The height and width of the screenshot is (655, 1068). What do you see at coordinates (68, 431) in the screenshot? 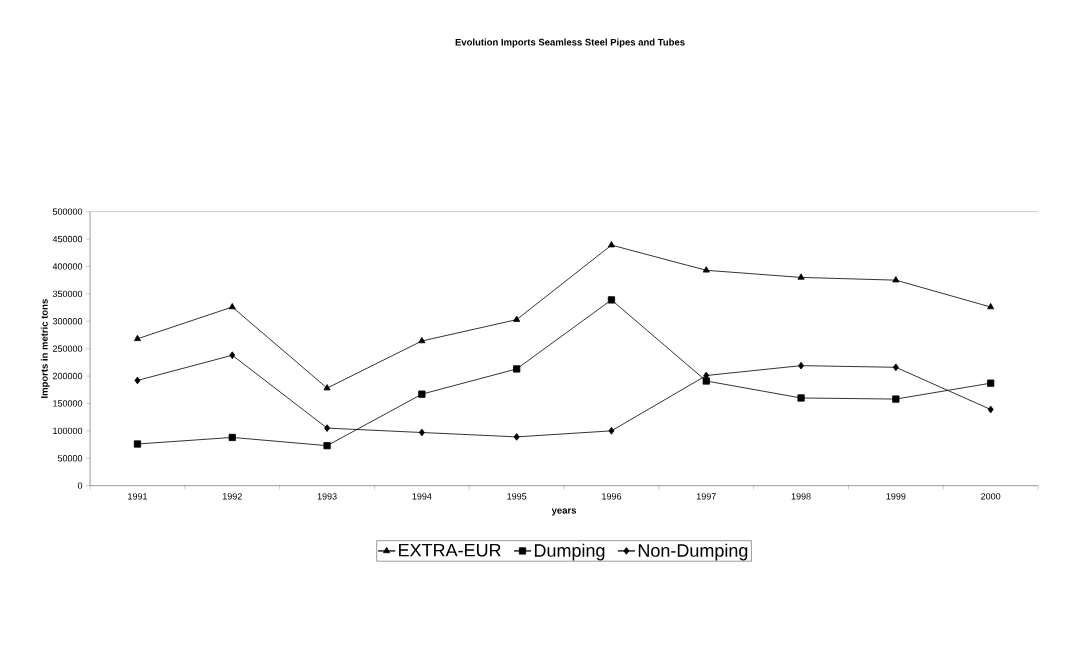
I see `y-tick-label: 100000` at bounding box center [68, 431].